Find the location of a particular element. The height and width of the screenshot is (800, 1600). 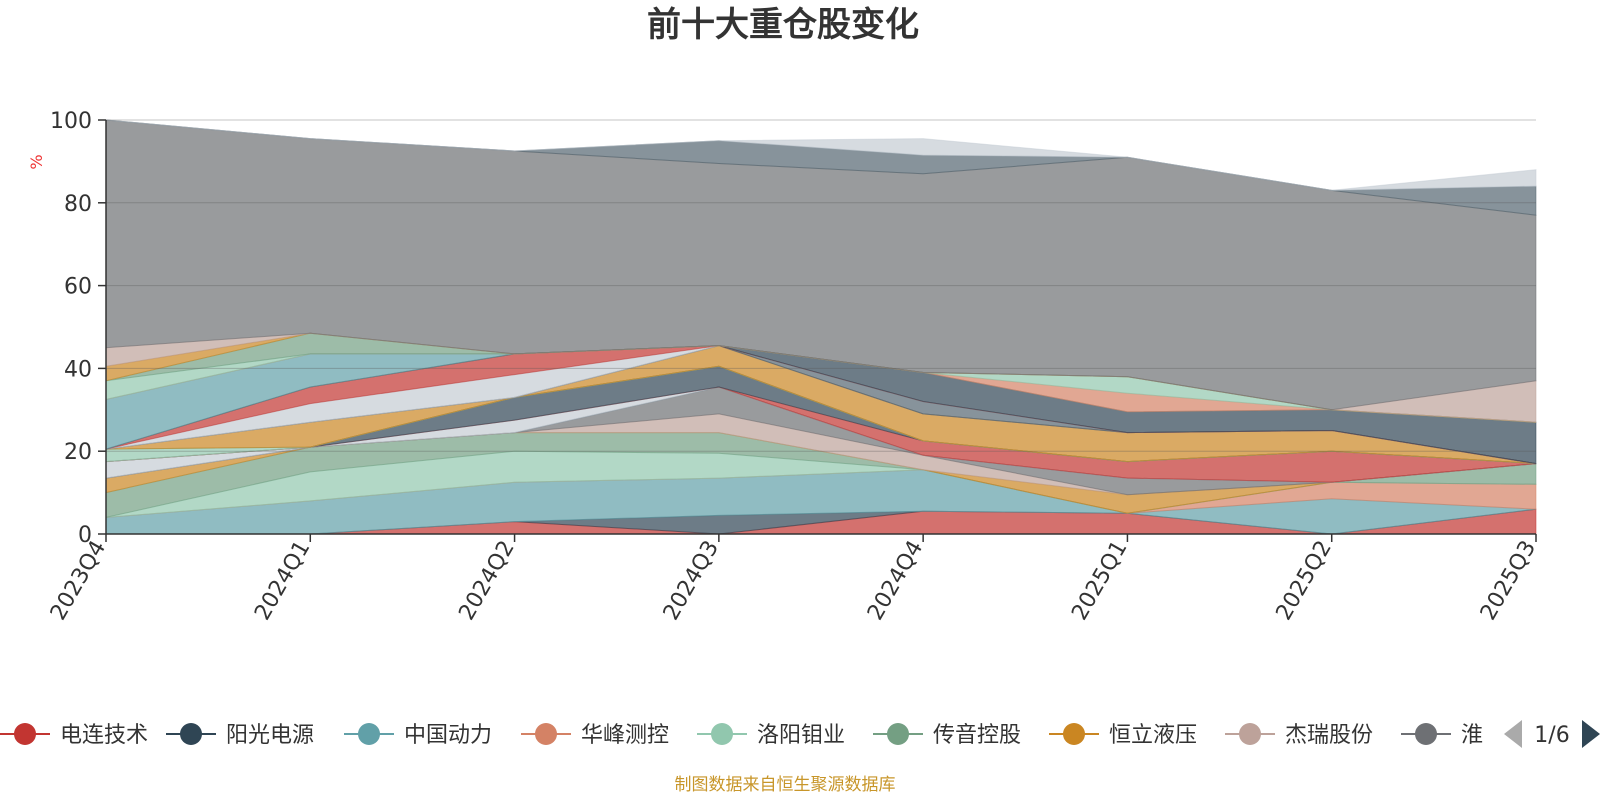

x-tick-label: 2023Q4 is located at coordinates (78, 581).